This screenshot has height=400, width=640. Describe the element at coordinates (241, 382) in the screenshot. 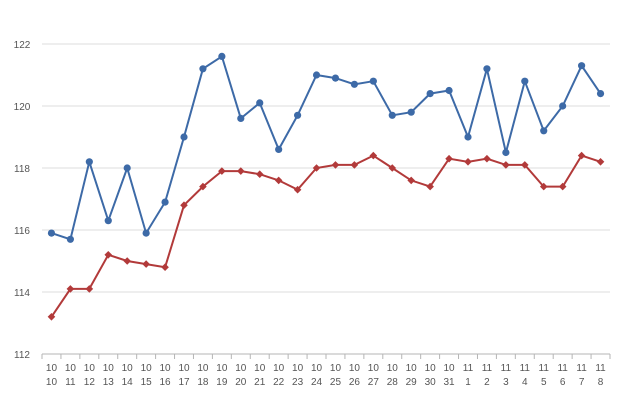

I see `x-tick-label-day: 20` at that location.